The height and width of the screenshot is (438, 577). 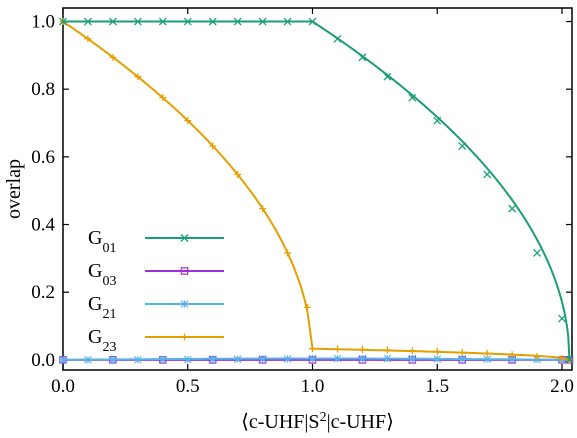 What do you see at coordinates (102, 340) in the screenshot?
I see `legend-label: G23` at bounding box center [102, 340].